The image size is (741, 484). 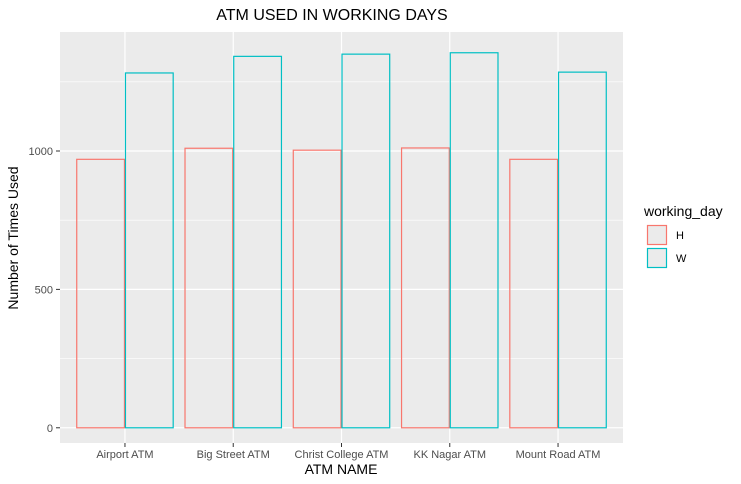 I want to click on x-tick-label: Big Street ATM, so click(x=233, y=455).